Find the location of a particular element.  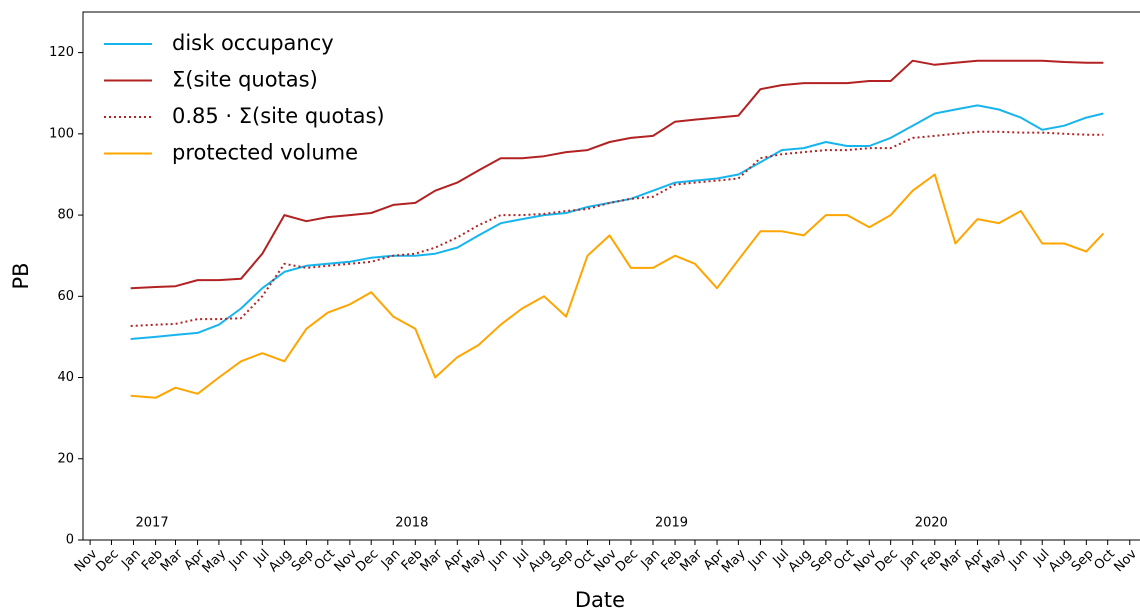

legend-label: protected volume is located at coordinates (265, 153).